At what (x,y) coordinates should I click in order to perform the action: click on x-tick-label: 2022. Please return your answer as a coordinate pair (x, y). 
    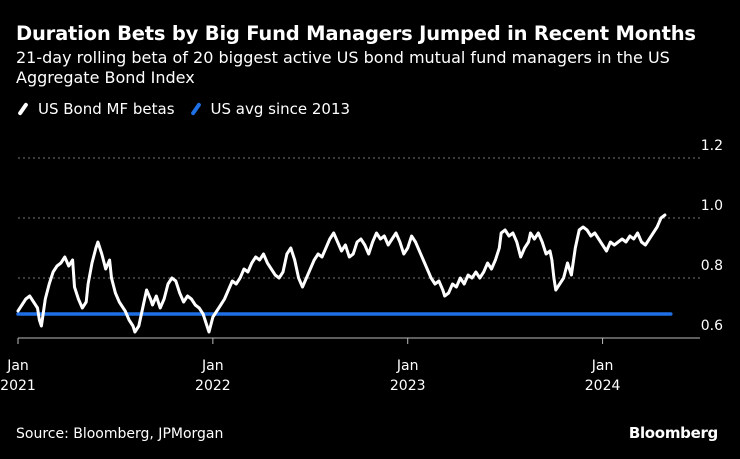
    Looking at the image, I should click on (213, 386).